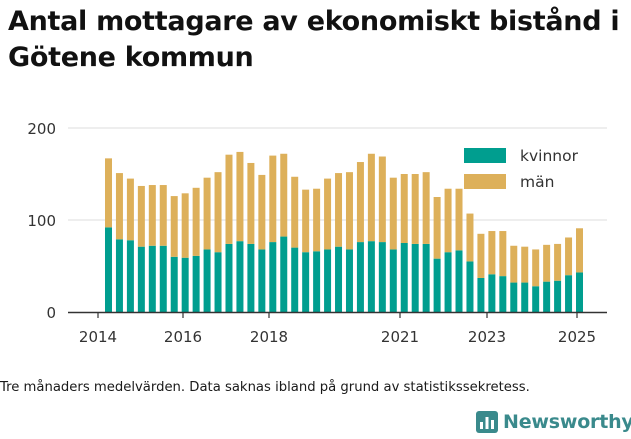 Image resolution: width=631 pixels, height=439 pixels. I want to click on bar-chart-logo-icon, so click(487, 422).